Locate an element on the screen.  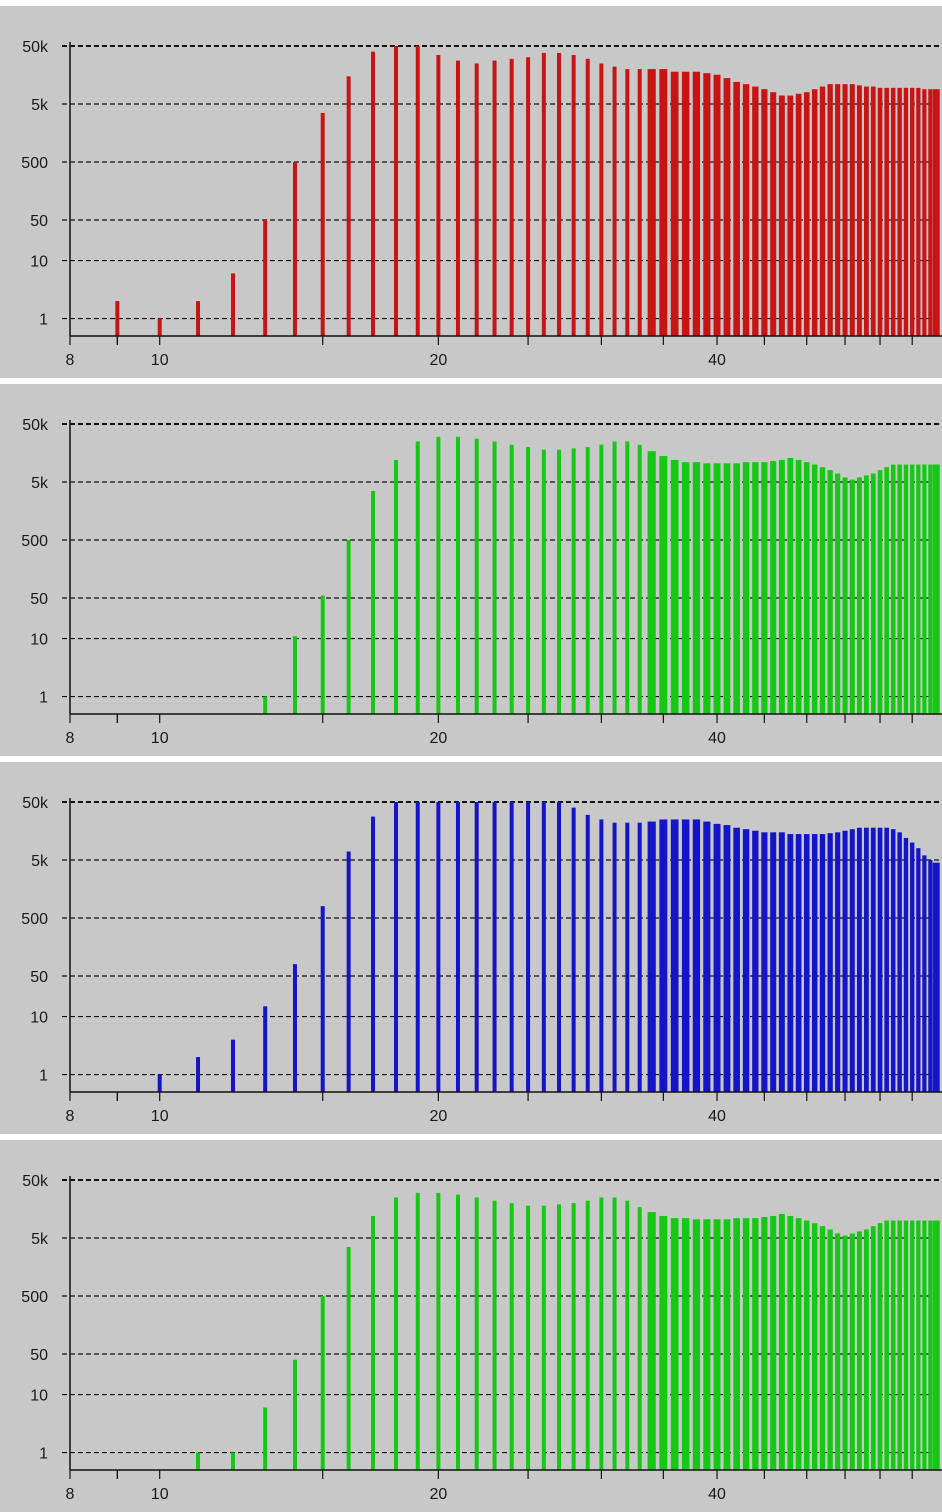
y-tick-label: 1 is located at coordinates (43, 698).